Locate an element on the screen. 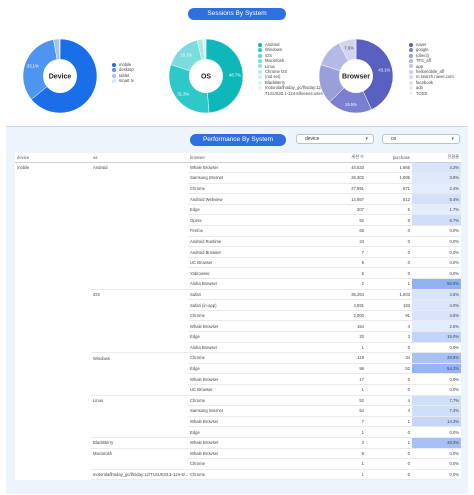 The width and height of the screenshot is (474, 495). legend-item: Chrome OS is located at coordinates (290, 71).